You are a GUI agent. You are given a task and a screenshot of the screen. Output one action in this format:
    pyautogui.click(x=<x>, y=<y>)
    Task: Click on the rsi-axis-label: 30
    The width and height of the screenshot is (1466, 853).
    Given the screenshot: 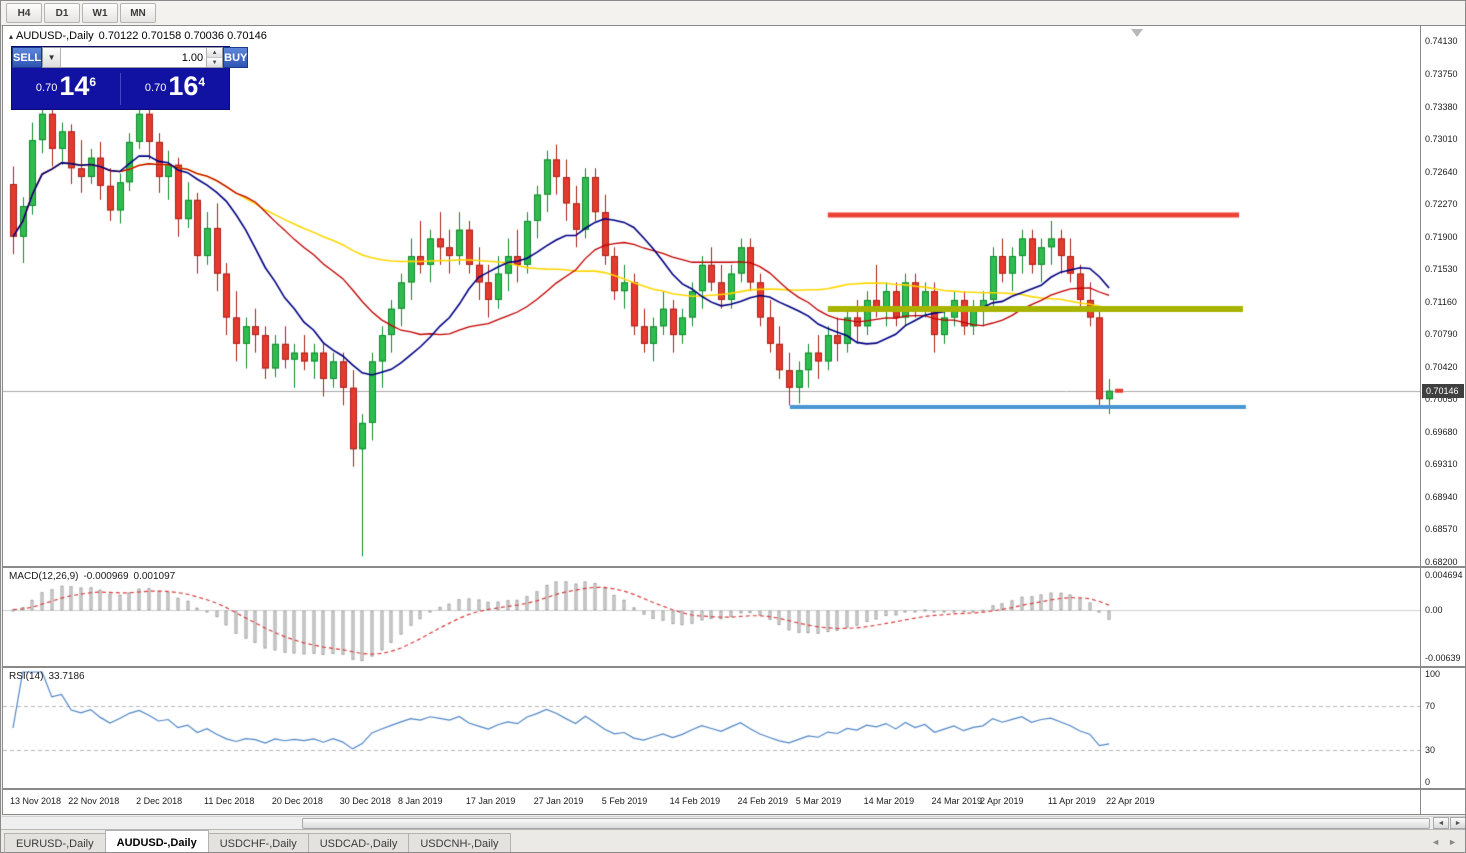 What is the action you would take?
    pyautogui.click(x=1430, y=750)
    